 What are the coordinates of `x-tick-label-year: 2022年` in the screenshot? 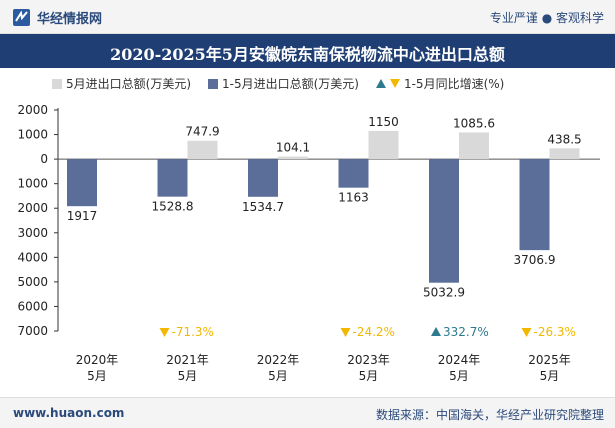 It's located at (278, 360).